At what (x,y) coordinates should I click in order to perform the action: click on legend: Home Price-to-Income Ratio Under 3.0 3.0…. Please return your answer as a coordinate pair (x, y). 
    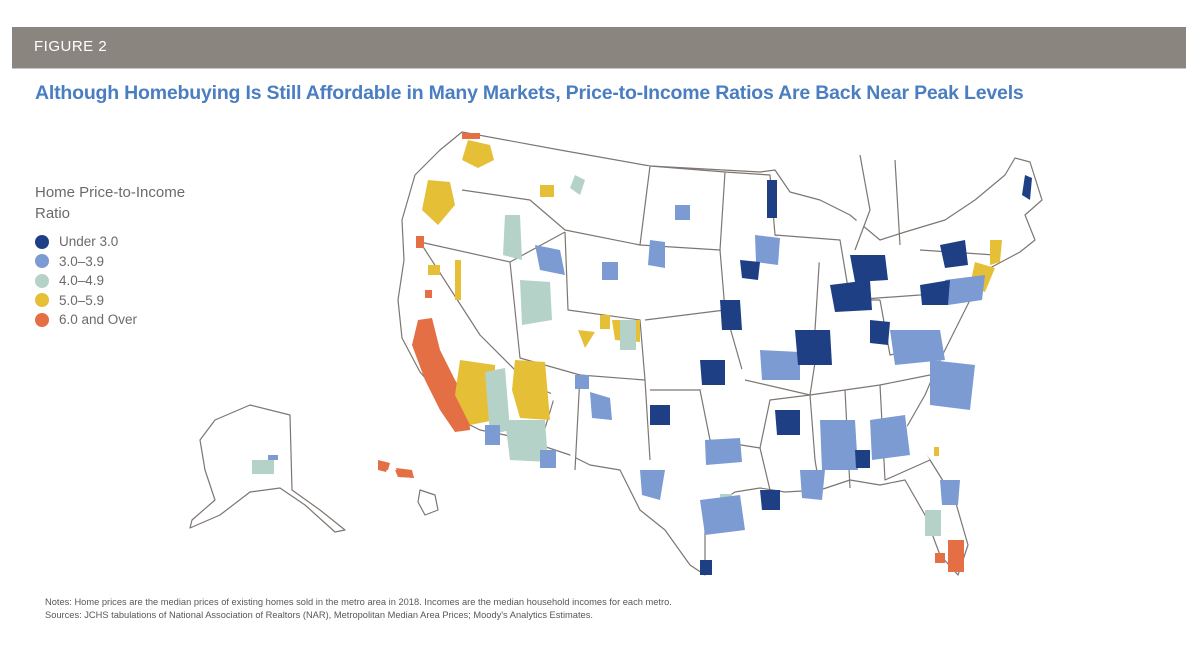
    Looking at the image, I should click on (120, 256).